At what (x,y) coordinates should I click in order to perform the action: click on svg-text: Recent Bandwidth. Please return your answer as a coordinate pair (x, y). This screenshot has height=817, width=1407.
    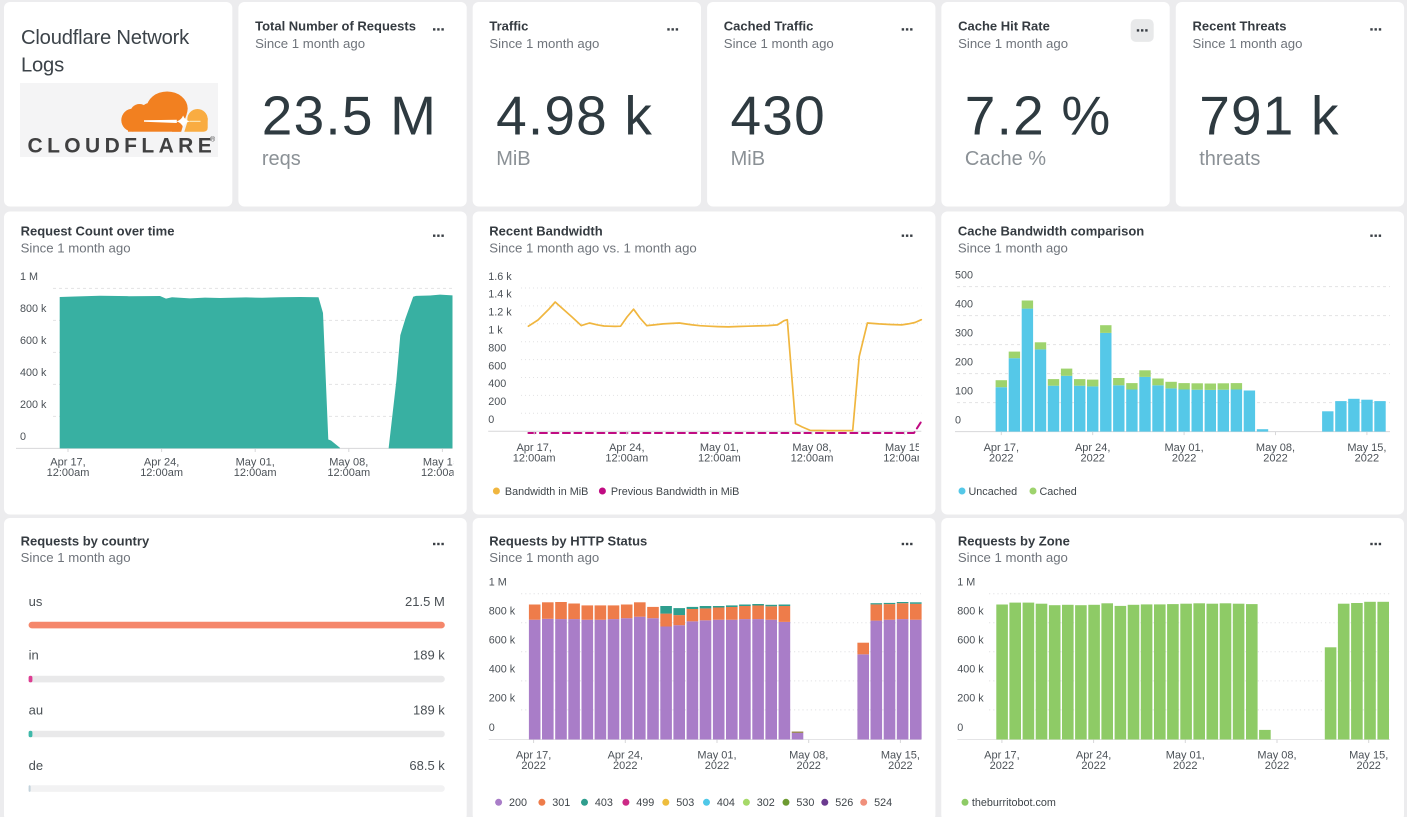
    Looking at the image, I should click on (545, 231).